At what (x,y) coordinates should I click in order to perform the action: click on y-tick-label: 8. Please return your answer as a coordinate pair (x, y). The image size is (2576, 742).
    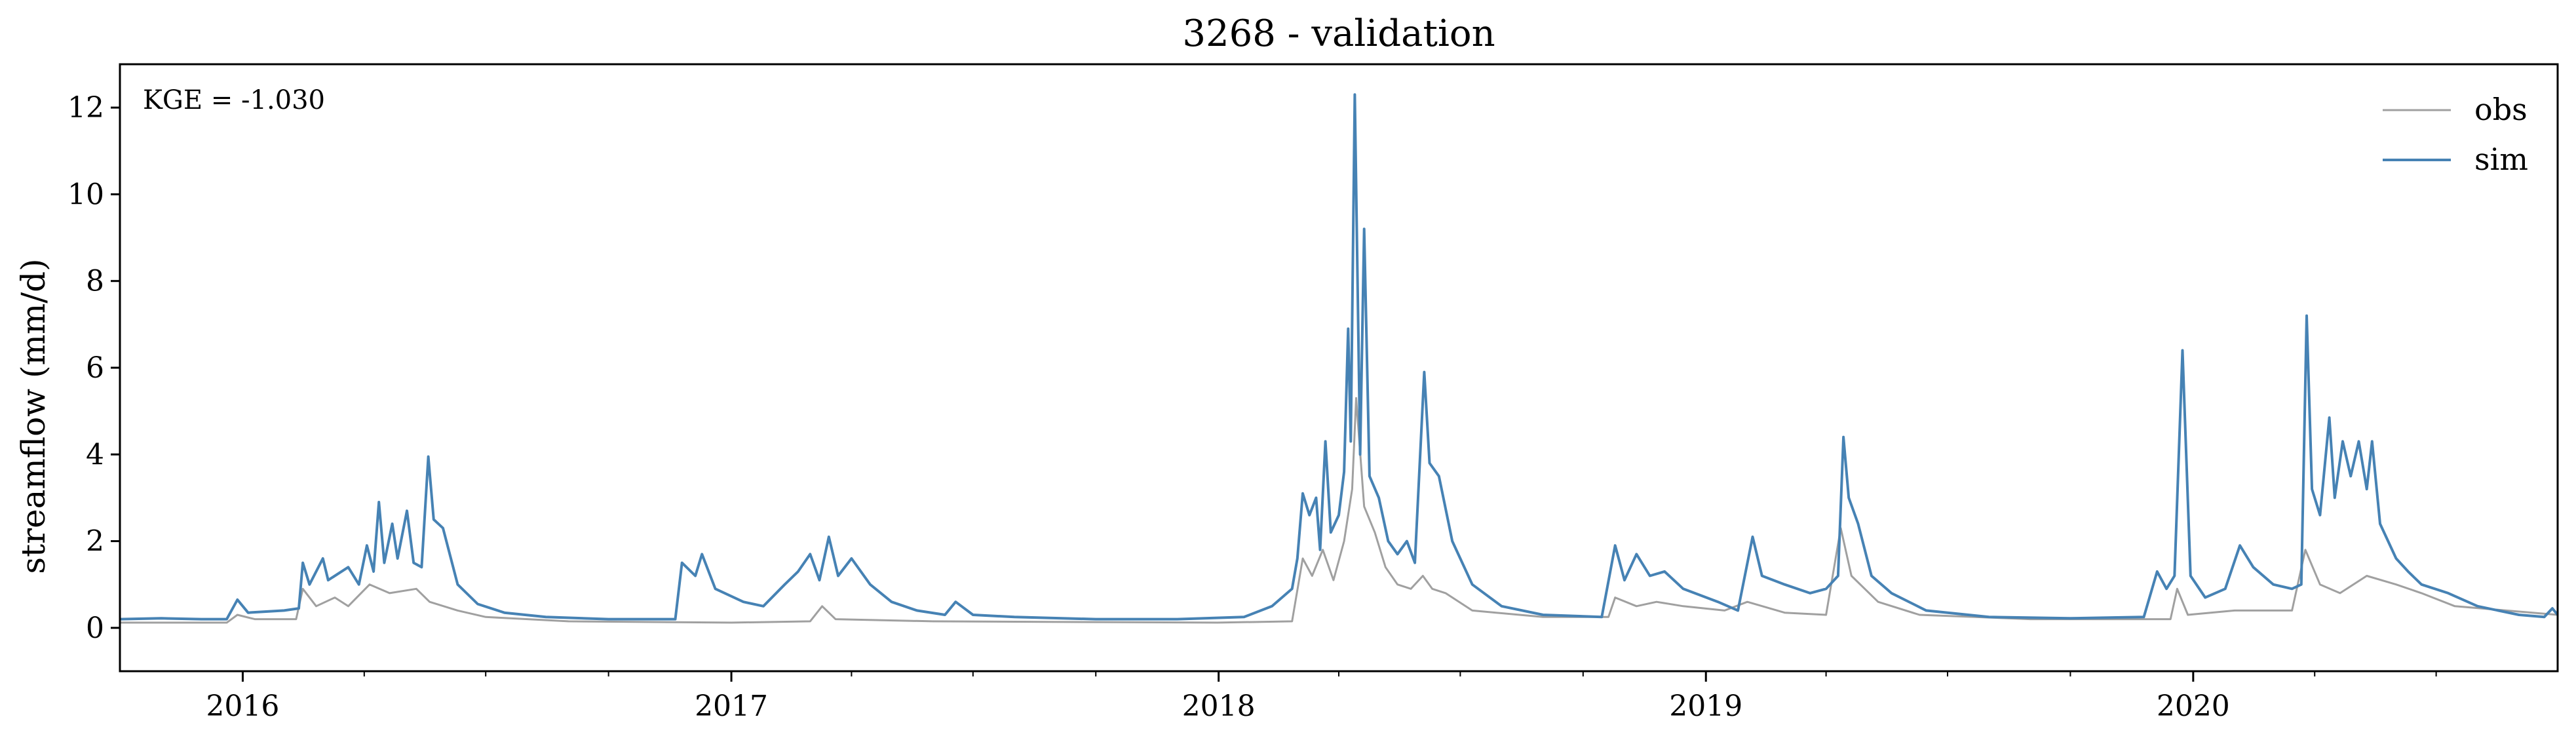
    Looking at the image, I should click on (95, 281).